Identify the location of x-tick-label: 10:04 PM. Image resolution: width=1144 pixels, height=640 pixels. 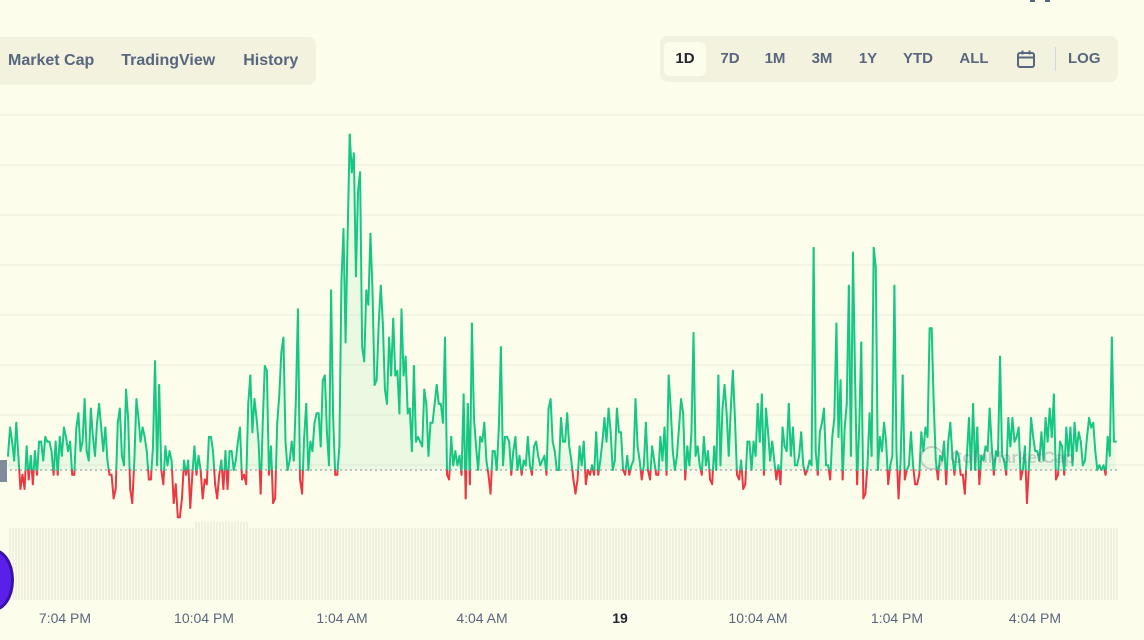
(204, 618).